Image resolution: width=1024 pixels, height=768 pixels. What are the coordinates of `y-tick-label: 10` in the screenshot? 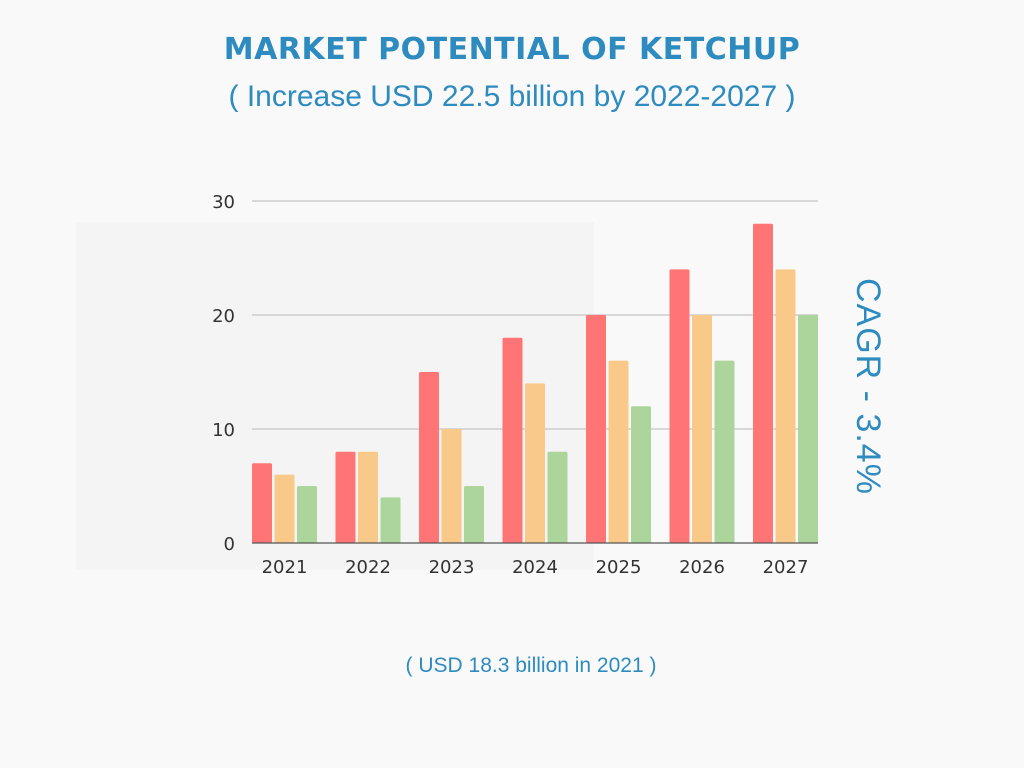 It's located at (223, 430).